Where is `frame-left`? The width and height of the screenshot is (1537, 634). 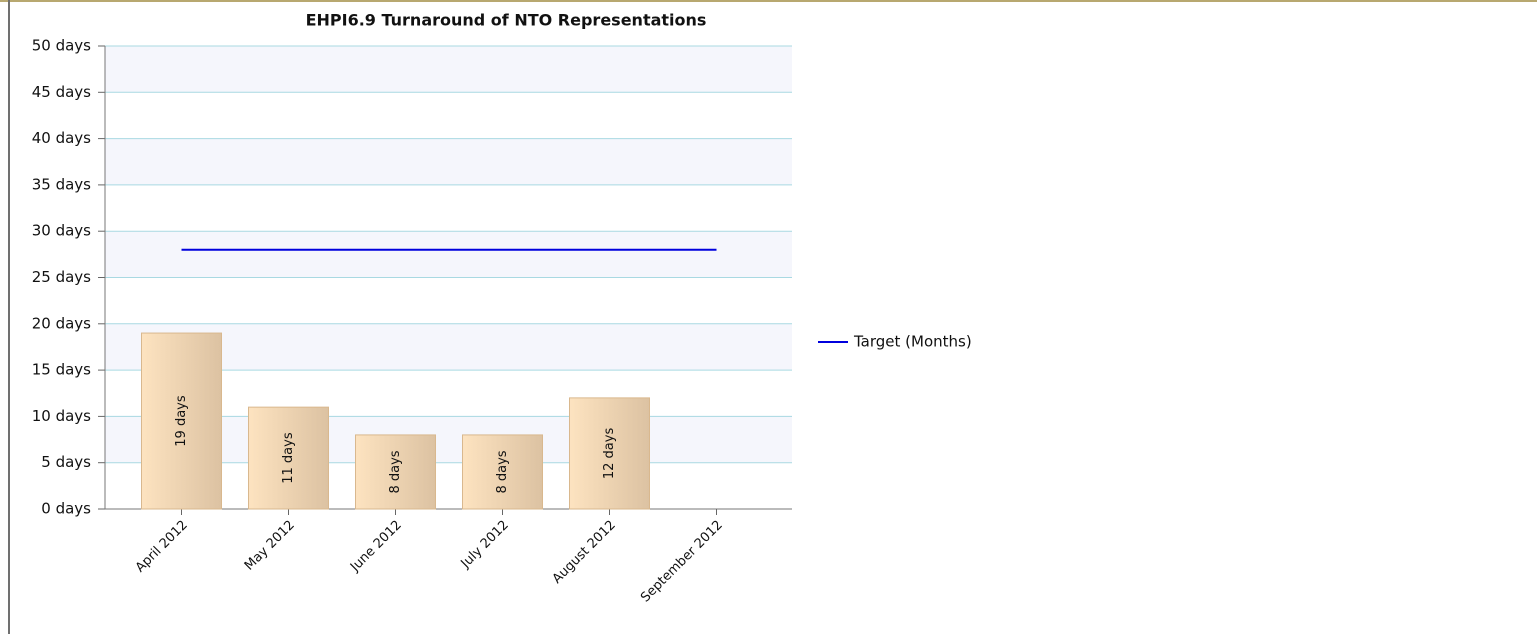
frame-left is located at coordinates (9, 317).